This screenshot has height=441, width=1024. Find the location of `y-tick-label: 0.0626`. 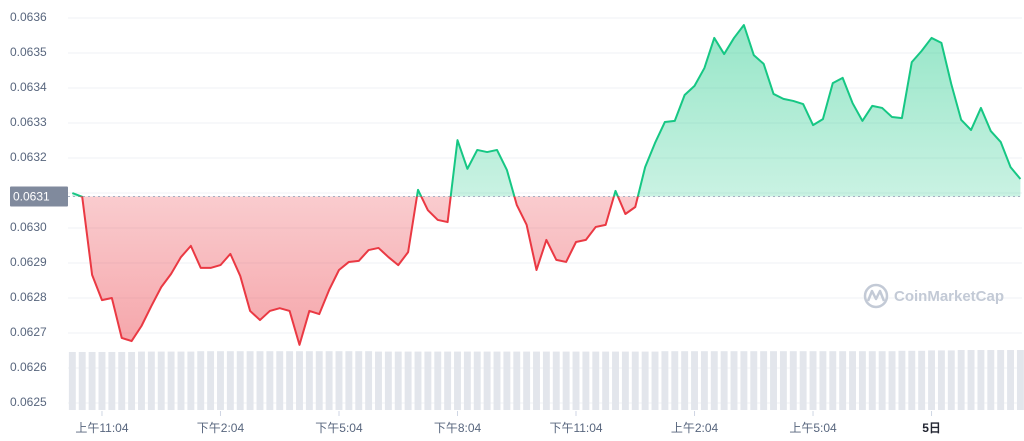

y-tick-label: 0.0626 is located at coordinates (28, 367).